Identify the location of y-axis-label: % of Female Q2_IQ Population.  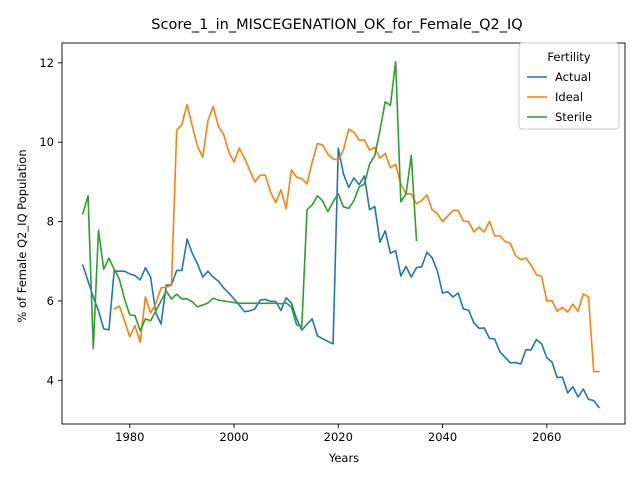
(22, 235).